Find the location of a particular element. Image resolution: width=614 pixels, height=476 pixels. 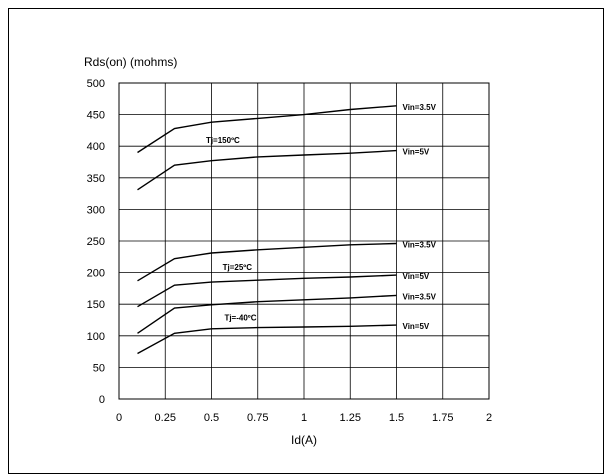

y-tick-labels: 0 50 100 150 200 250 300 350 400 450 500 is located at coordinates (96, 242).